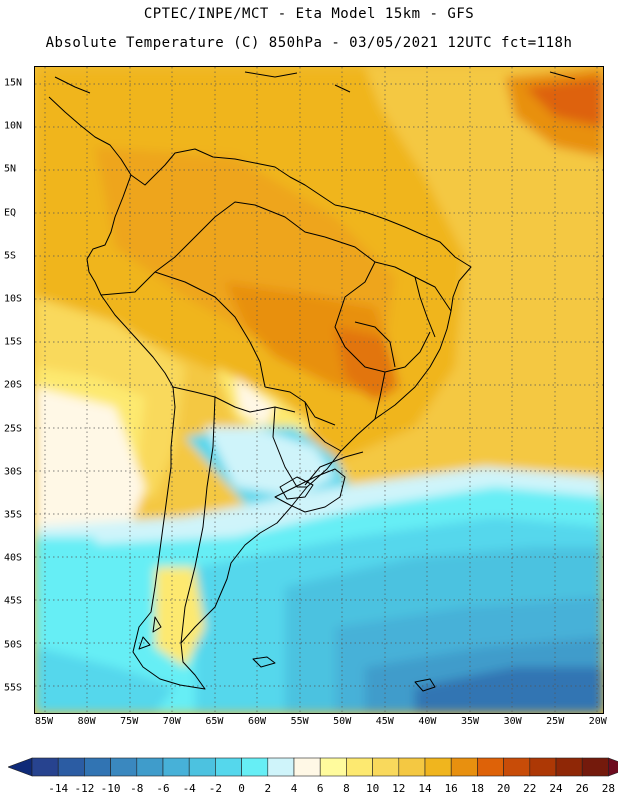 This screenshot has width=618, height=800. What do you see at coordinates (13, 688) in the screenshot?
I see `lat-label: 55S` at bounding box center [13, 688].